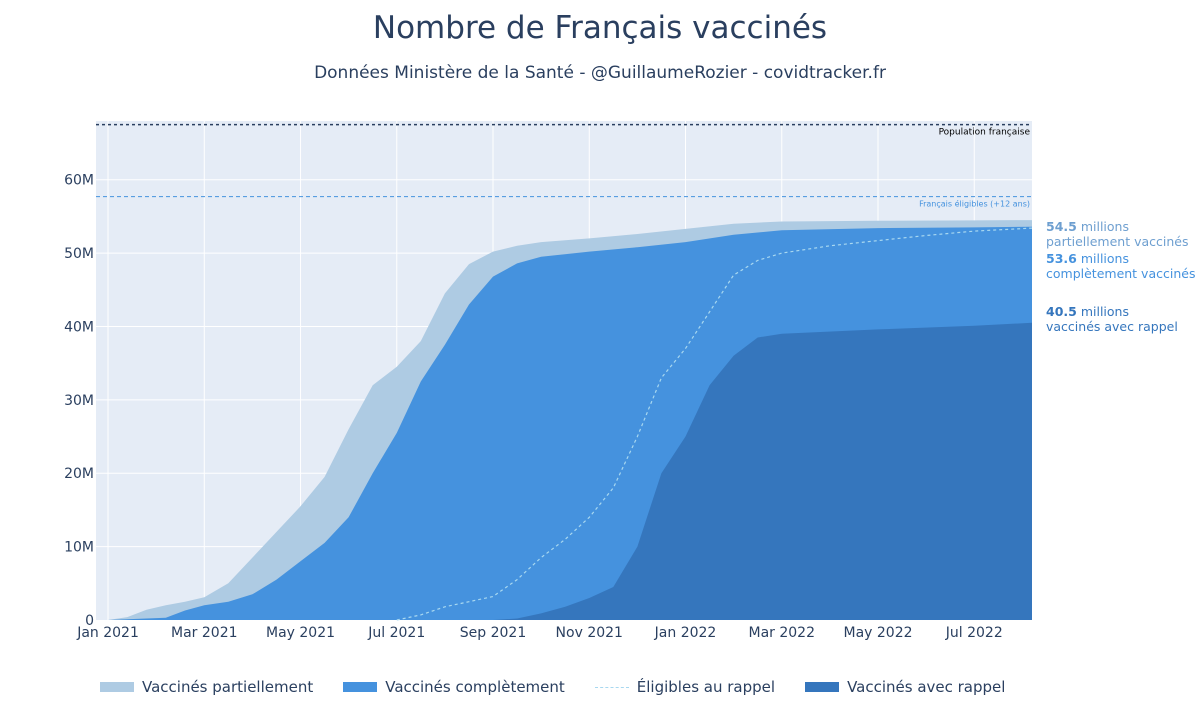  I want to click on x-tick-label: Jan 2021, so click(107, 633).